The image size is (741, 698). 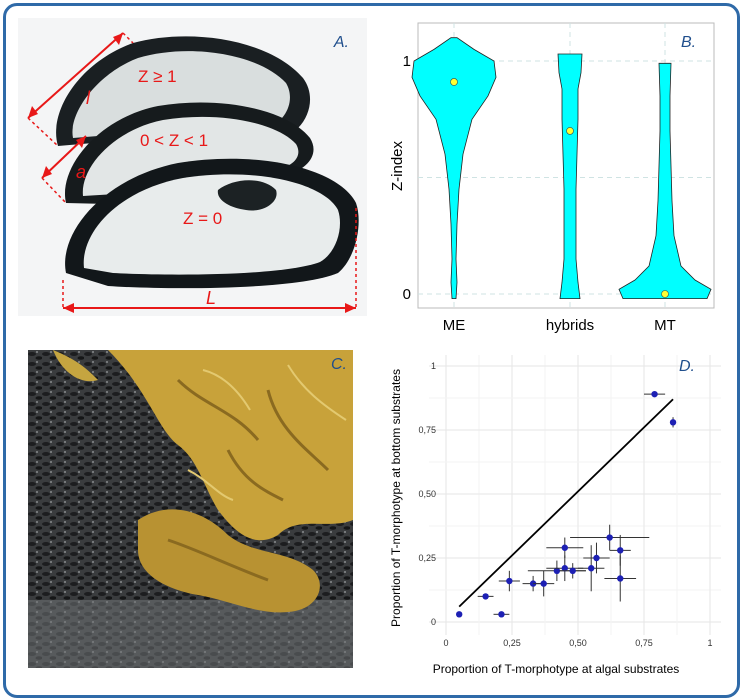 What do you see at coordinates (644, 643) in the screenshot?
I see `x-tick-label: 0,75` at bounding box center [644, 643].